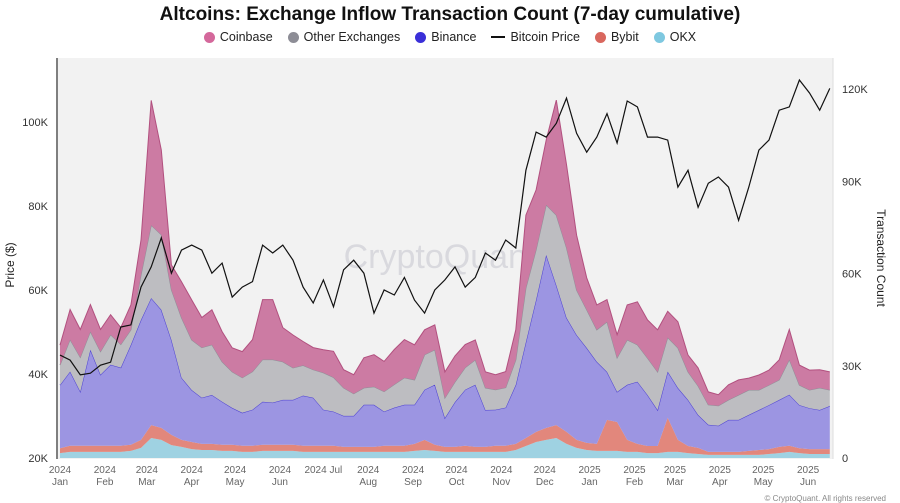 This screenshot has width=900, height=503. Describe the element at coordinates (38, 459) in the screenshot. I see `left-tick-label: 20K` at that location.